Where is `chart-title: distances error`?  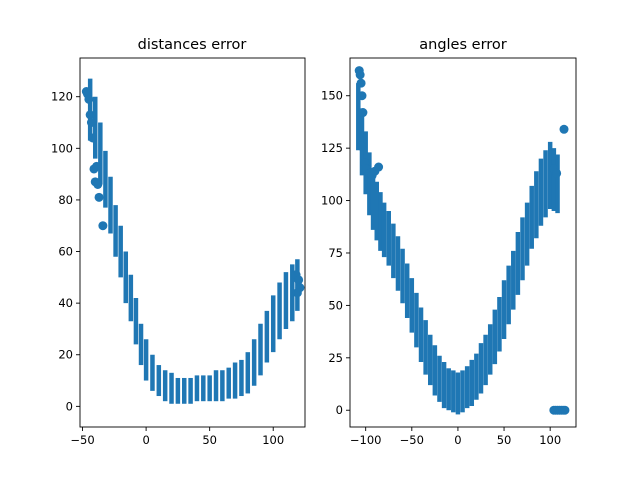 chart-title: distances error is located at coordinates (192, 45).